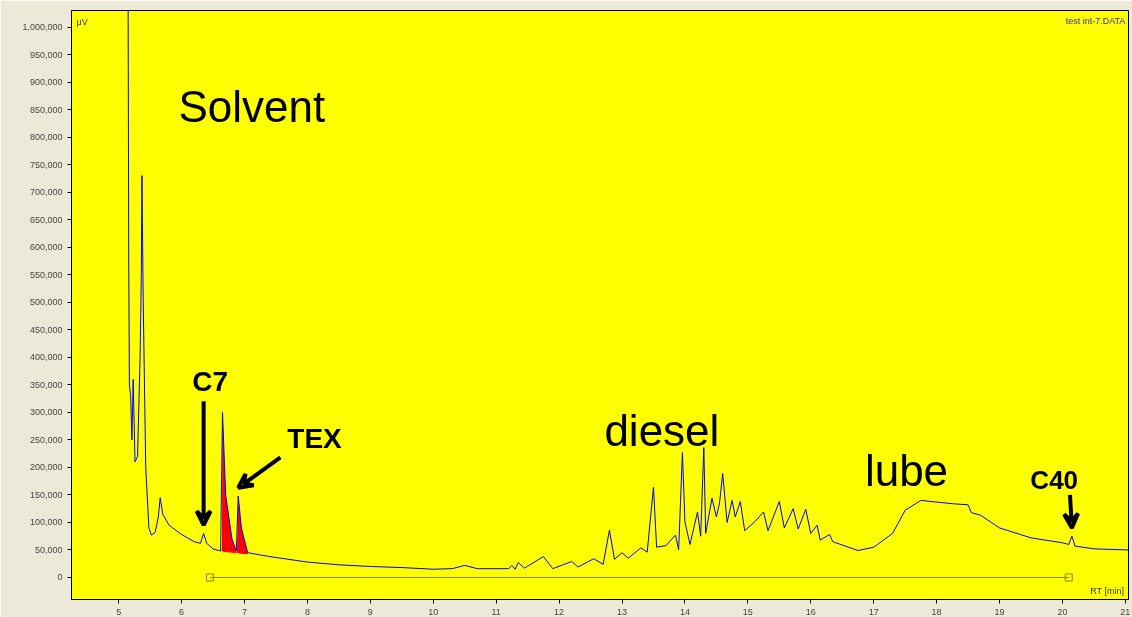  I want to click on x-tick-label: 11, so click(496, 611).